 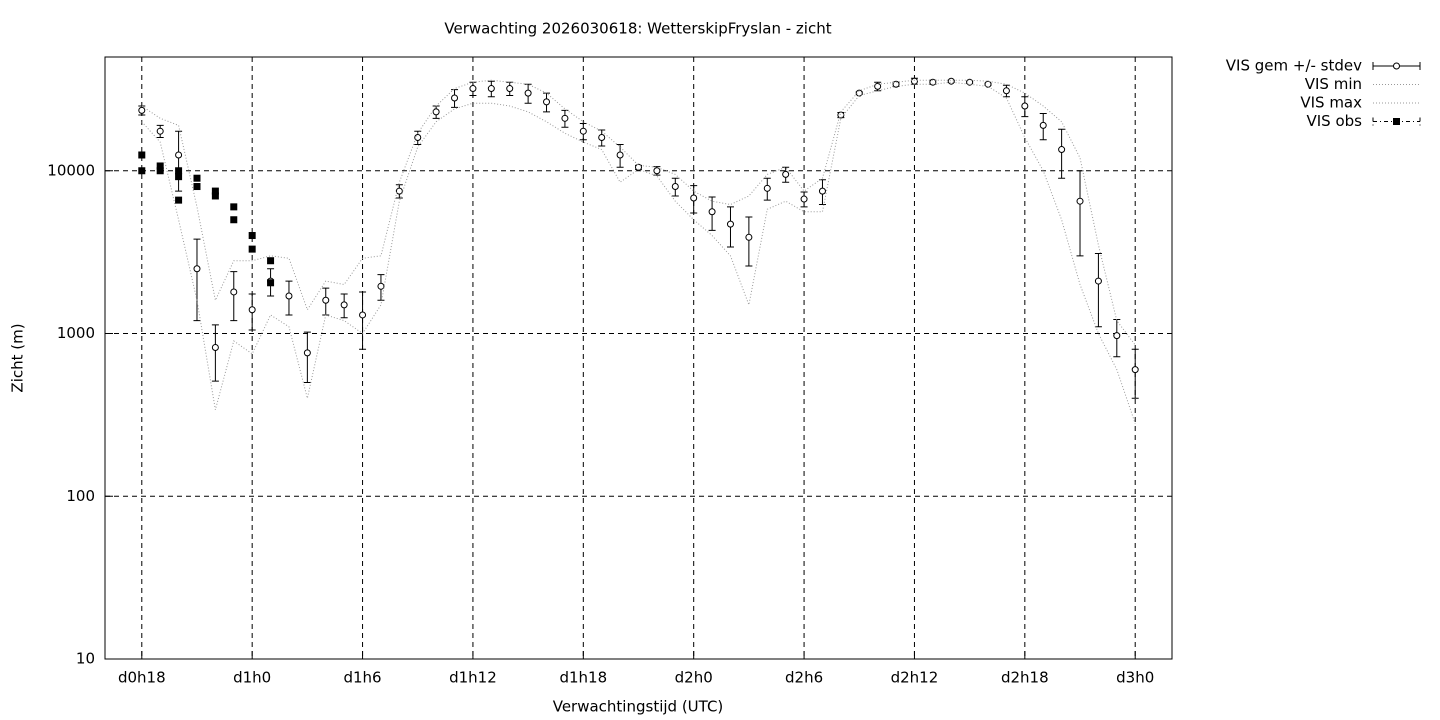 What do you see at coordinates (85, 659) in the screenshot?
I see `y-tick-label: 10` at bounding box center [85, 659].